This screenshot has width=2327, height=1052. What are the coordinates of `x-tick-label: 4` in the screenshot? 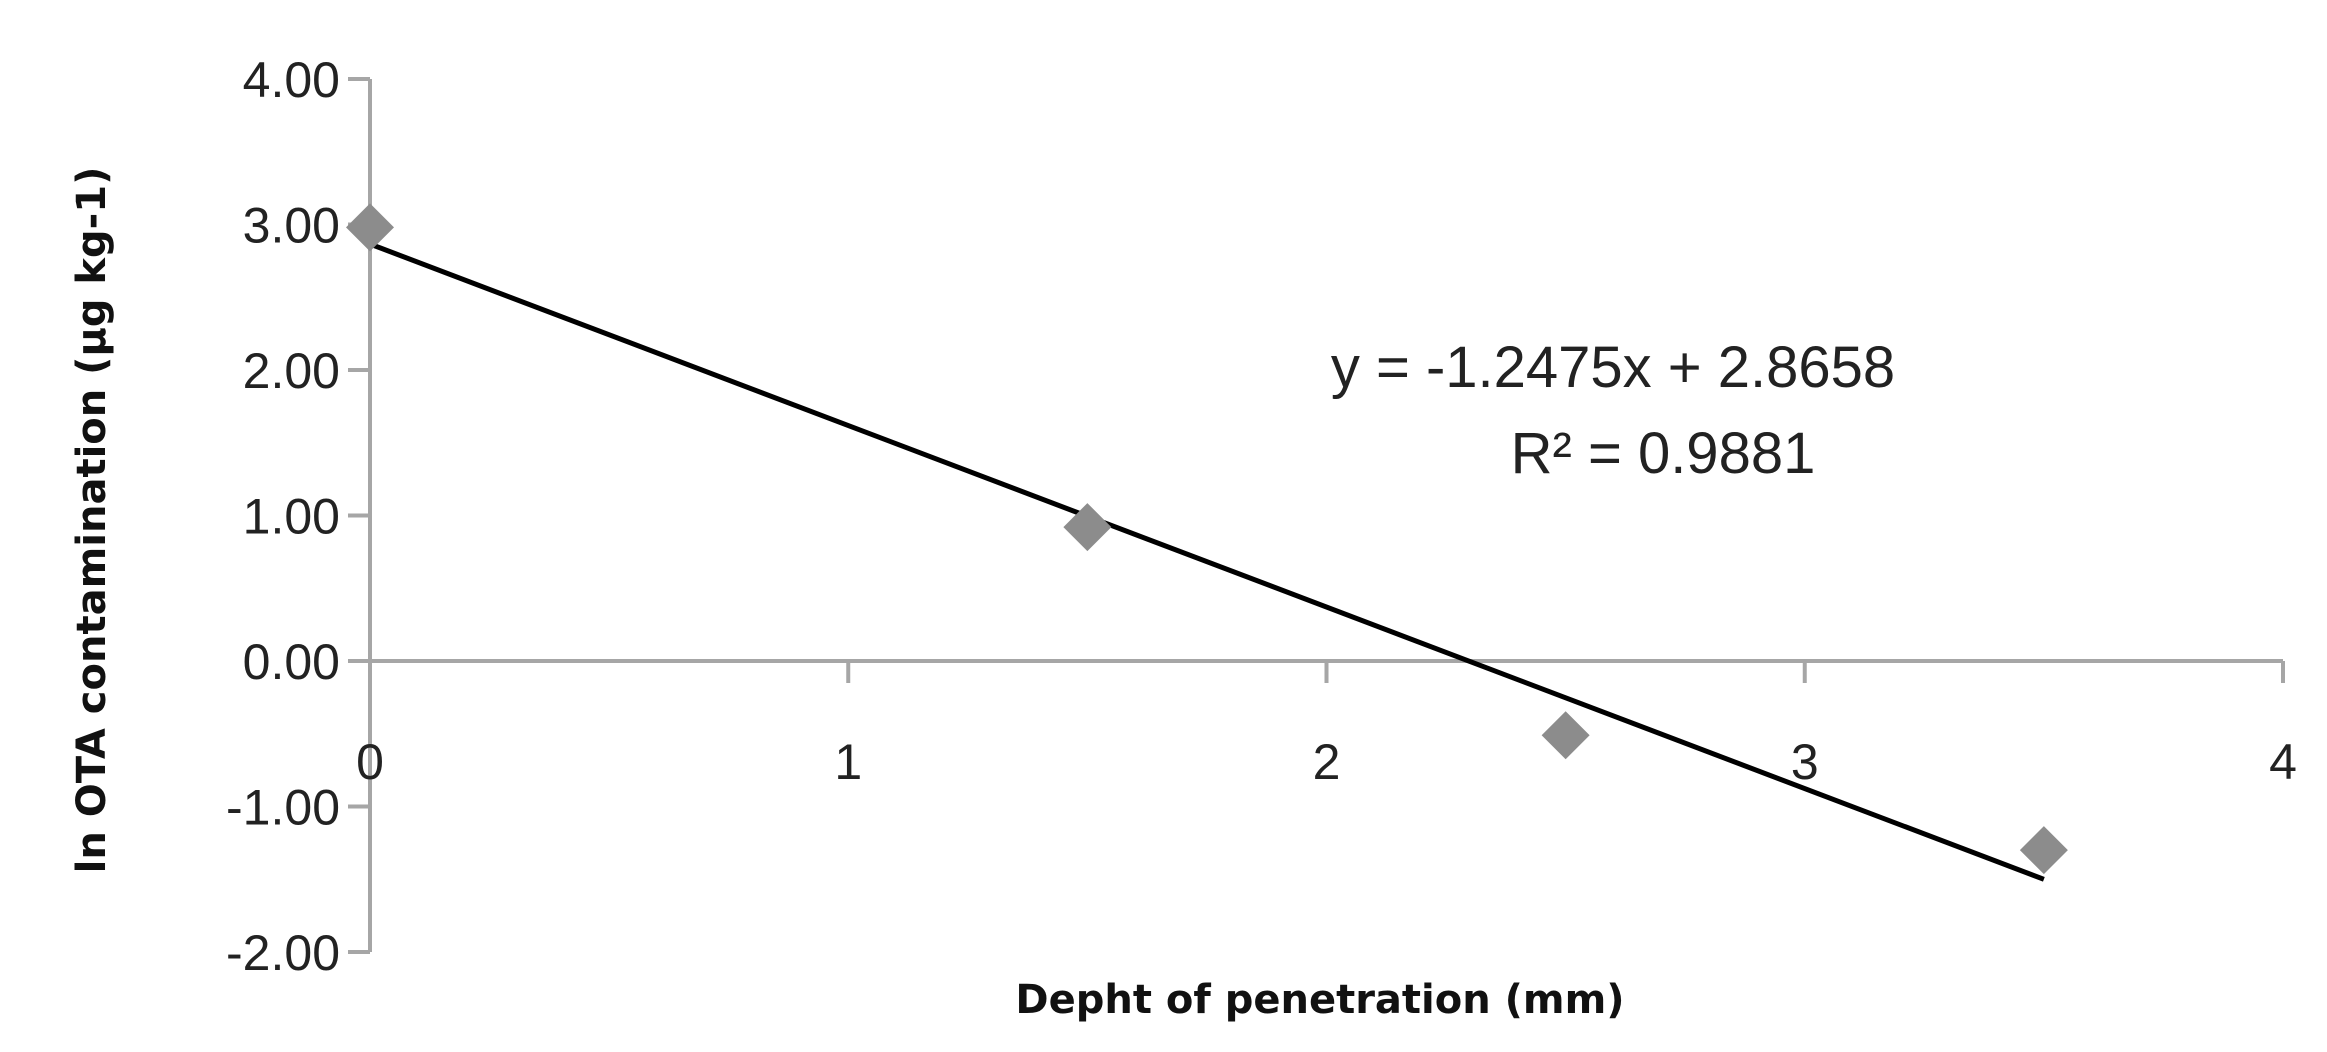 It's located at (2283, 762).